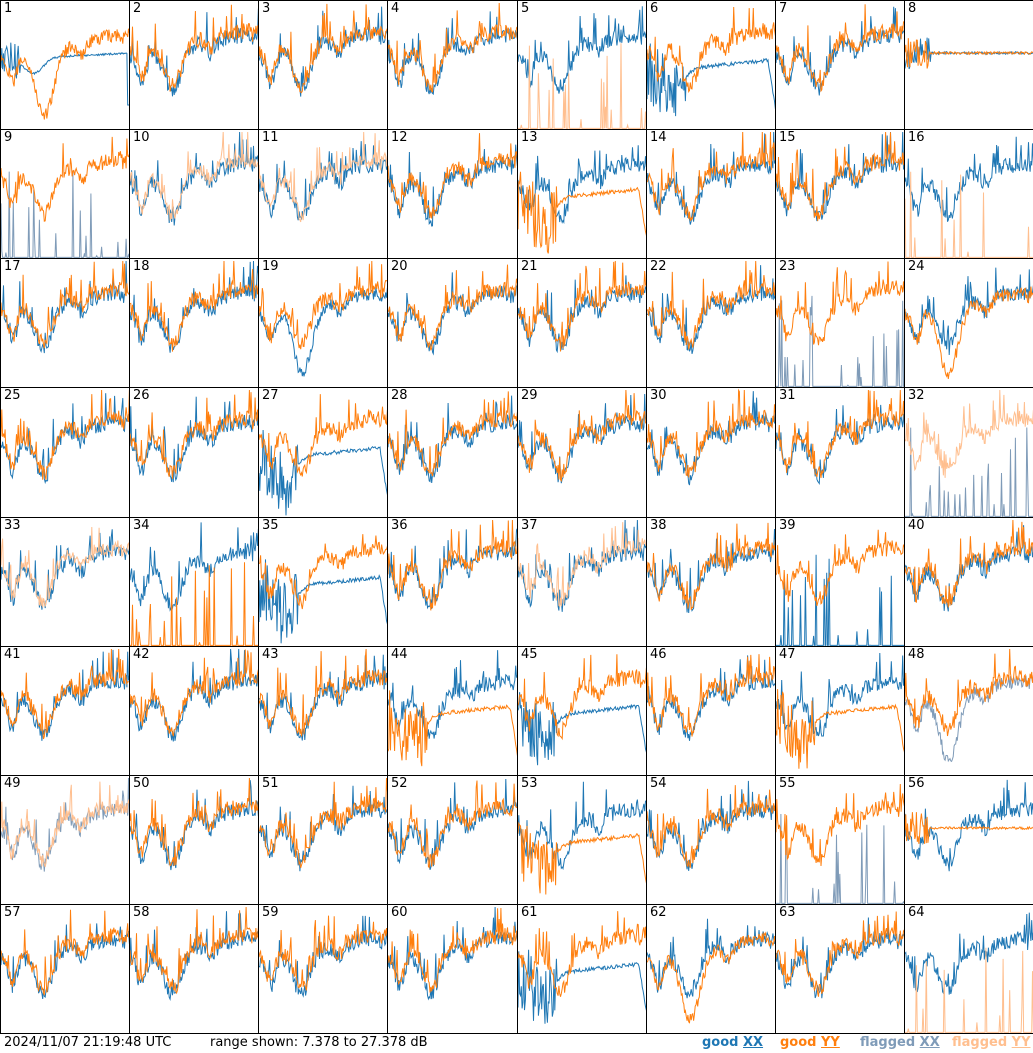 The width and height of the screenshot is (1033, 1053). I want to click on panel-5: 5, so click(582, 65).